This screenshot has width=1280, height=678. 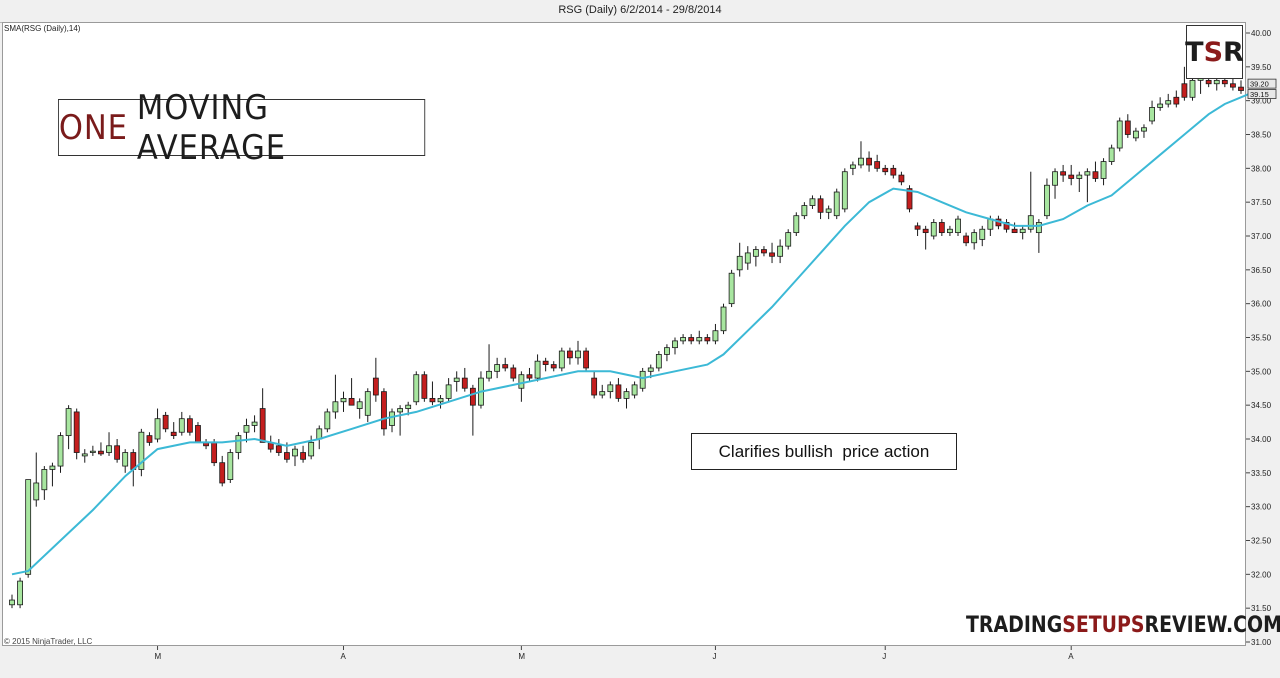 I want to click on time-axis, so click(x=640, y=662).